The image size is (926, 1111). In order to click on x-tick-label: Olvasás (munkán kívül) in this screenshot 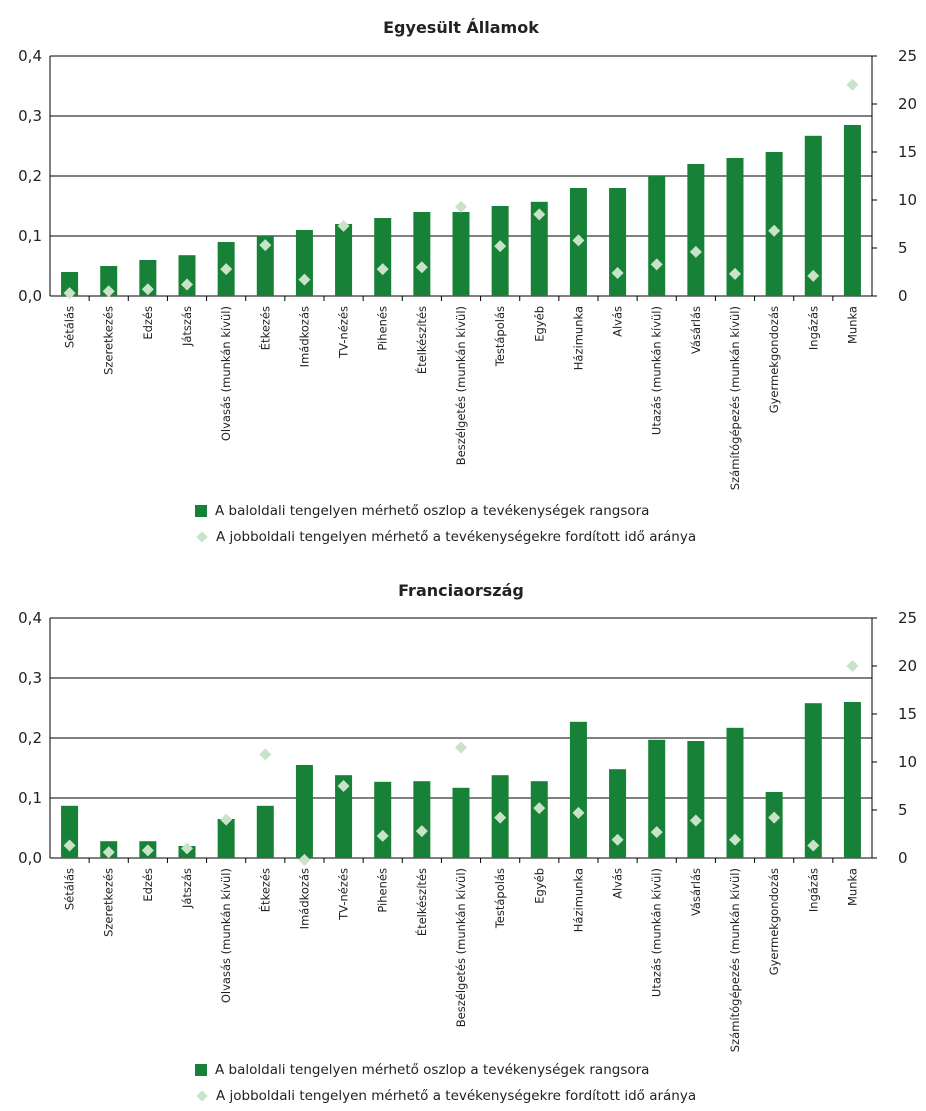, I will do `click(226, 373)`.